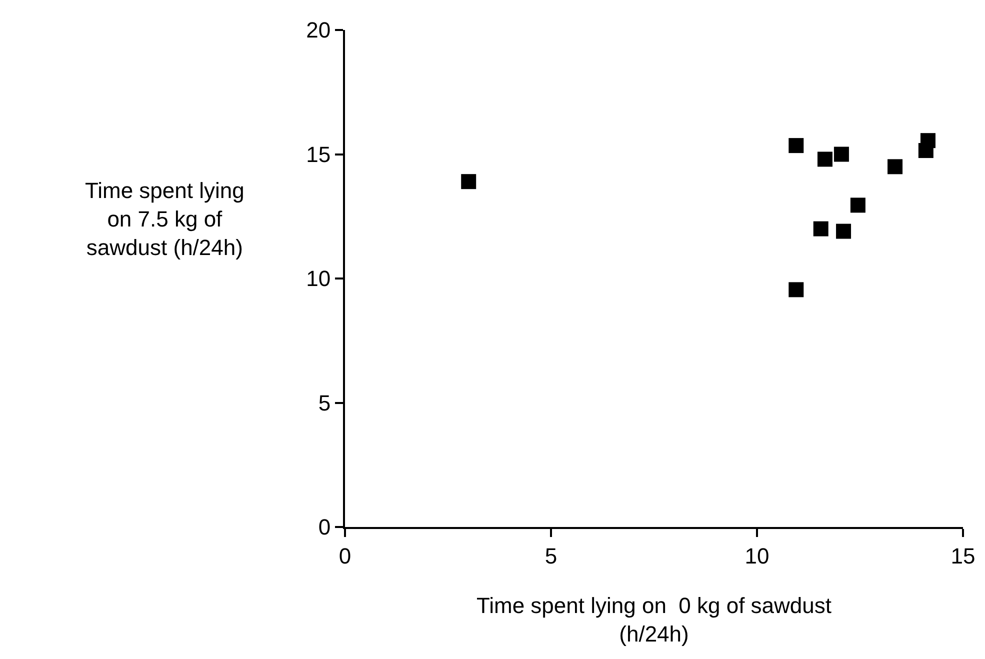  What do you see at coordinates (164, 219) in the screenshot?
I see `y-axis-title: Time spent lying on 7.5 kg of sawdust (h/24h)` at bounding box center [164, 219].